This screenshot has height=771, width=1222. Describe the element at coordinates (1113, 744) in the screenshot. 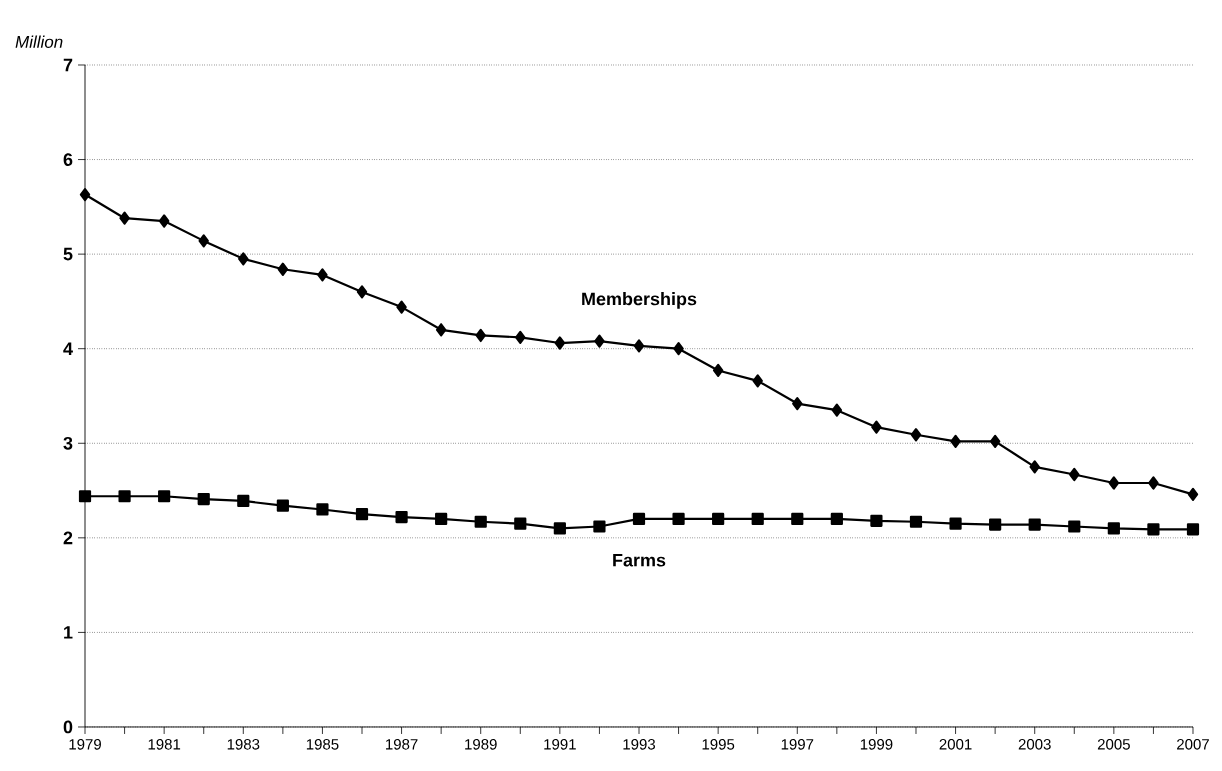

I see `x-tick-label: 2005` at that location.